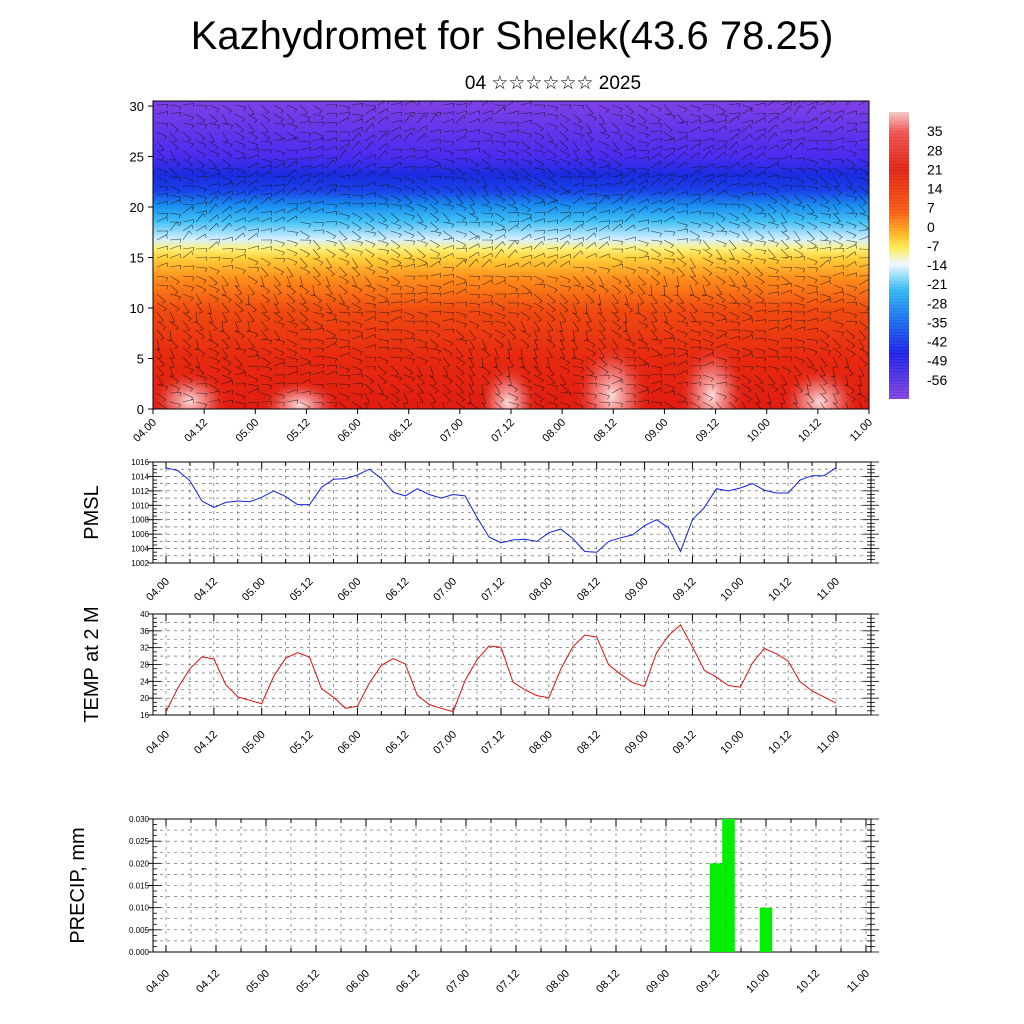  I want to click on ytick-label: 1006, so click(140, 534).